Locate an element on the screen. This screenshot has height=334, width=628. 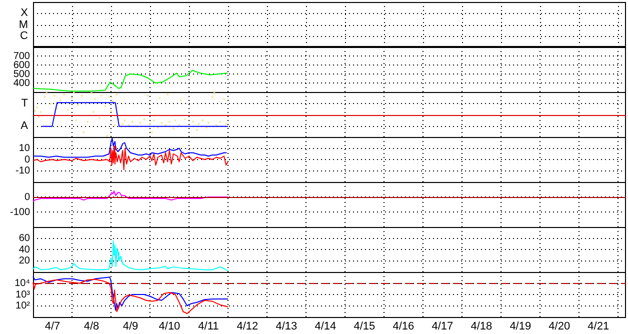
x-tick-label: 4/14 is located at coordinates (325, 326).